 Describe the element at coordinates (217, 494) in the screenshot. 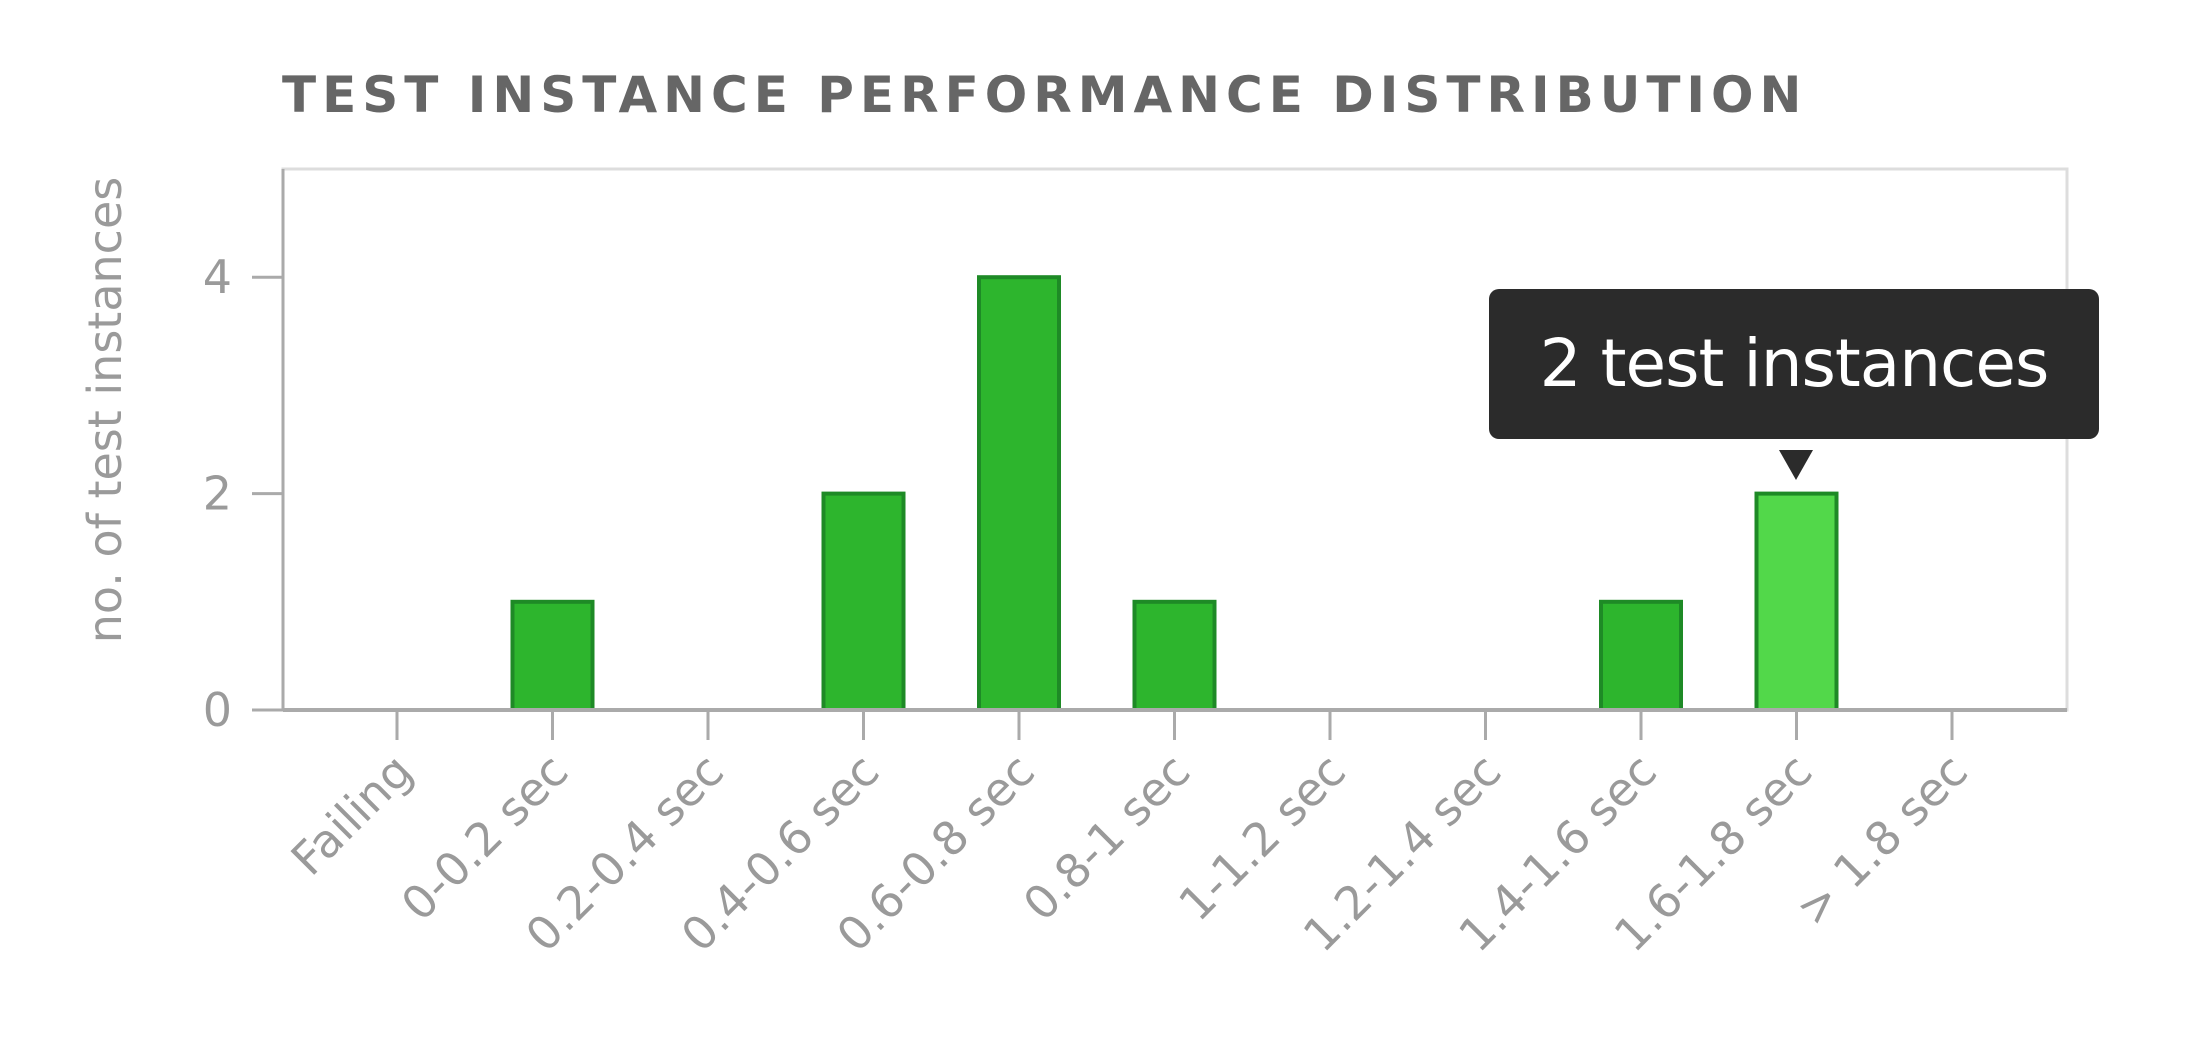

I see `y-tick-label: 2` at that location.